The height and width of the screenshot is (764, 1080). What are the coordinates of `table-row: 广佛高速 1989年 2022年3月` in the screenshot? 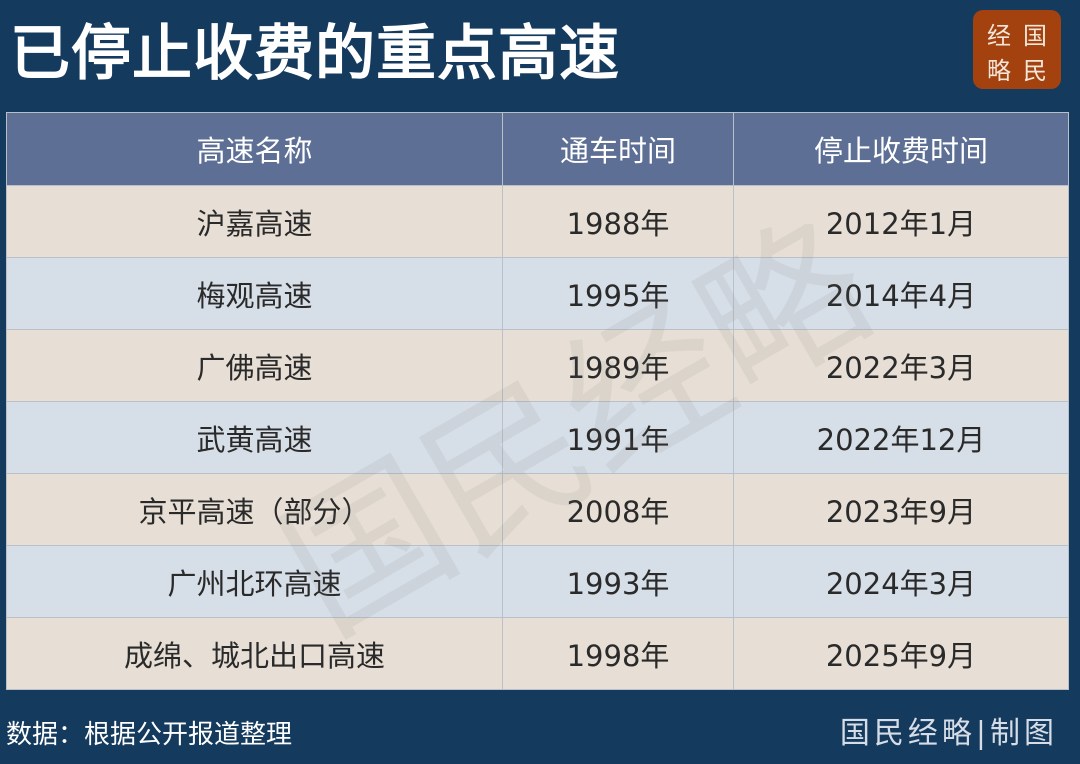 It's located at (537, 365).